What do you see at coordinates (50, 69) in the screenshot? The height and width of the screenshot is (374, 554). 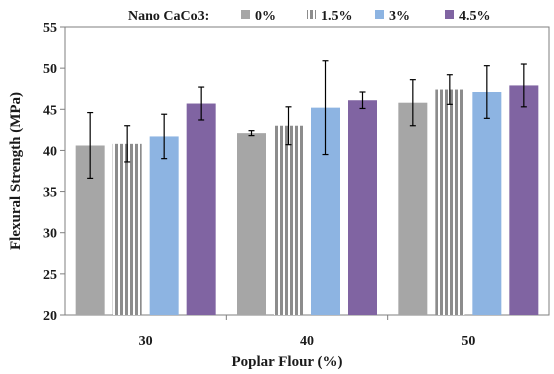 I see `y-tick-label: 50` at bounding box center [50, 69].